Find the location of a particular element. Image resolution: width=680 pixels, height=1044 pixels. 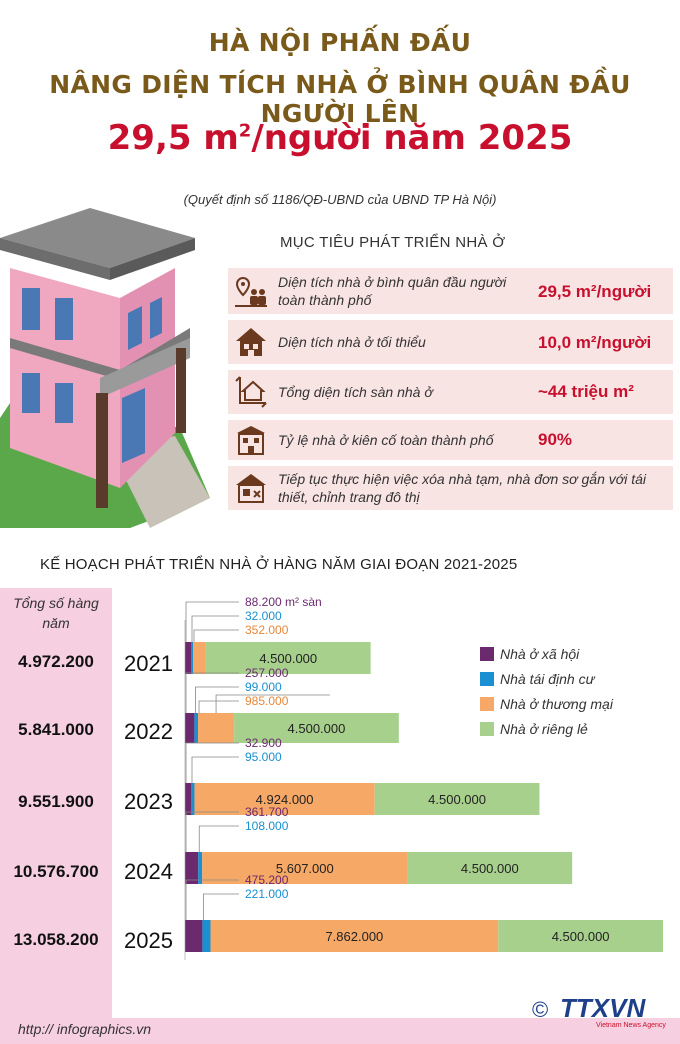

data-label: 5.607.000 is located at coordinates (305, 868).